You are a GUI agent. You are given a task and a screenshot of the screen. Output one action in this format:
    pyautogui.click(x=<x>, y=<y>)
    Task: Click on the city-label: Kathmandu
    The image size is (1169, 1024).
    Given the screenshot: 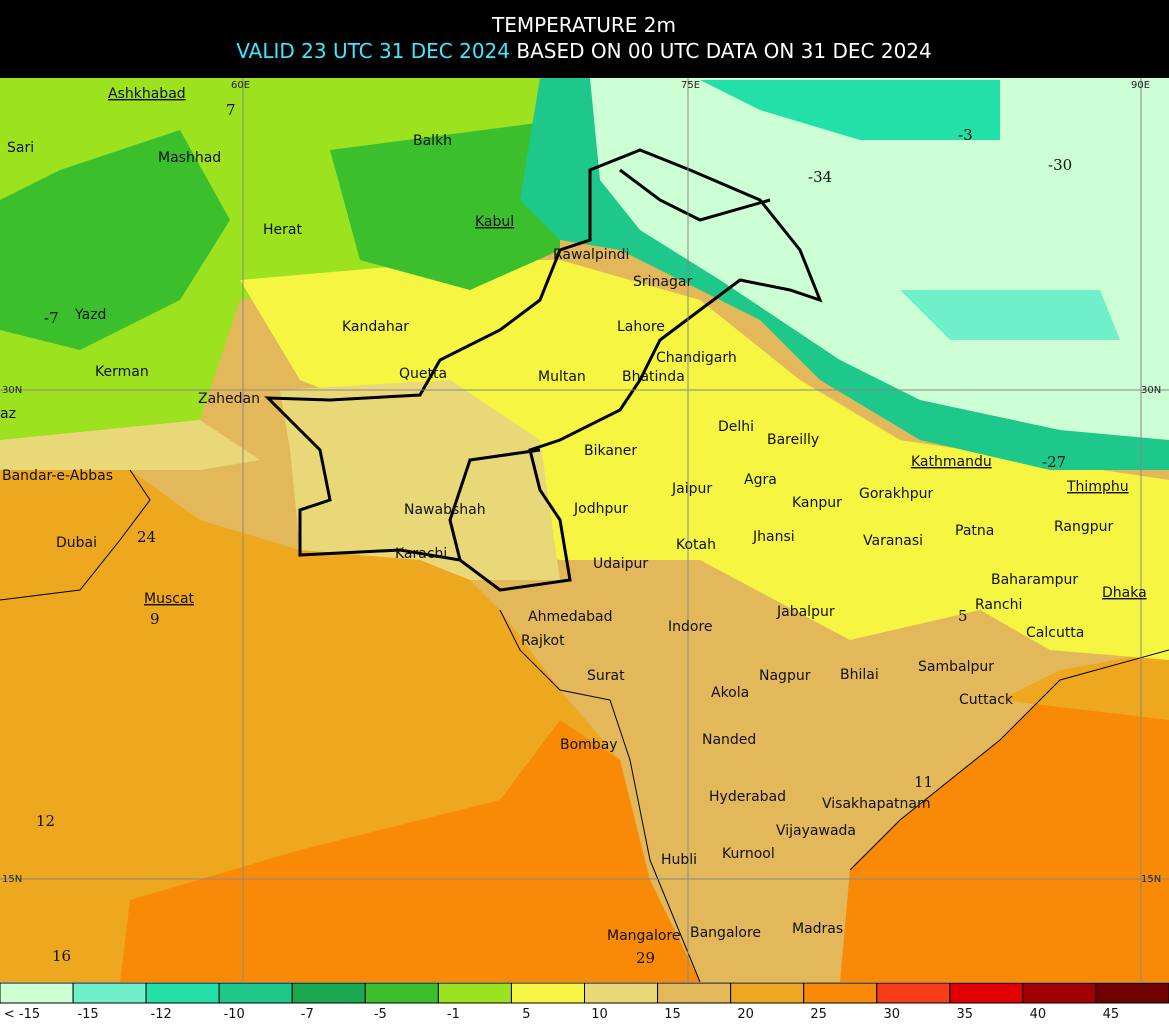 What is the action you would take?
    pyautogui.click(x=951, y=462)
    